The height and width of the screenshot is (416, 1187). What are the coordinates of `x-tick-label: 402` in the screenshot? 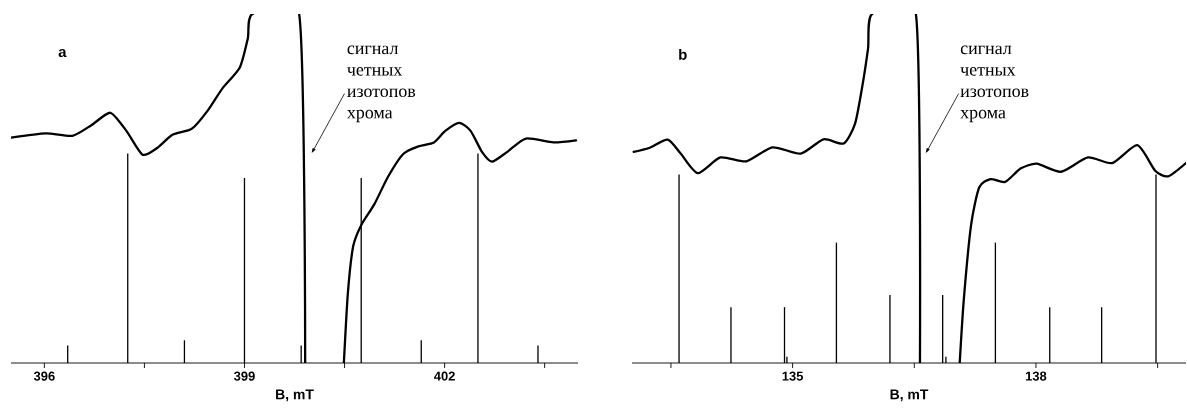 It's located at (444, 376).